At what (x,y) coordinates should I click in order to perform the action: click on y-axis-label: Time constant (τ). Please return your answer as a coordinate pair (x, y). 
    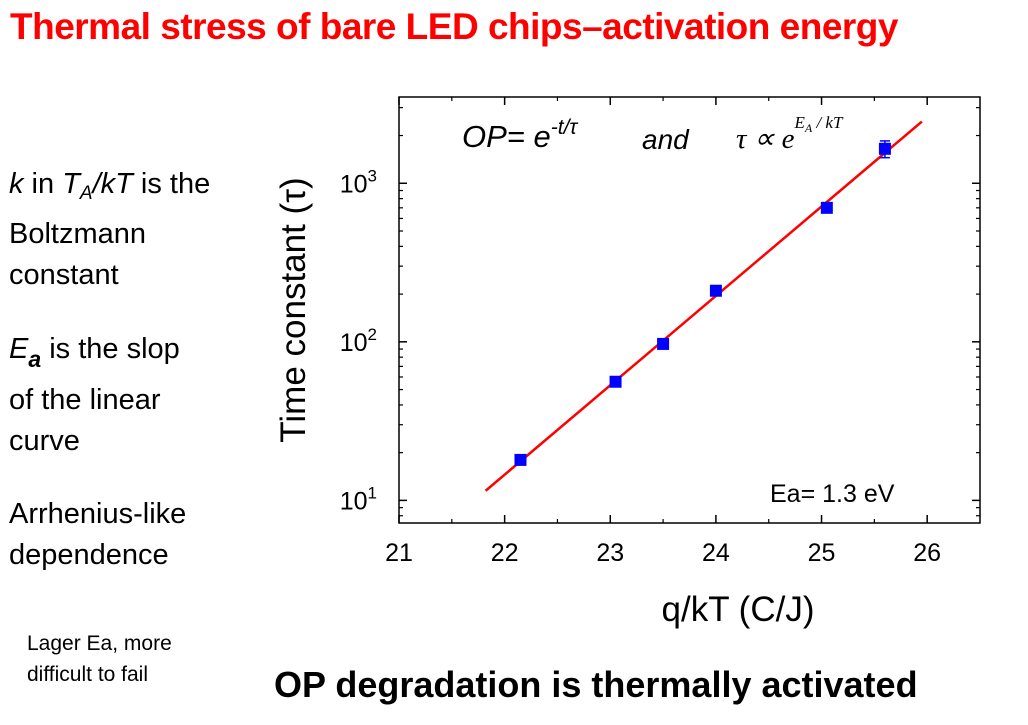
    Looking at the image, I should click on (293, 309).